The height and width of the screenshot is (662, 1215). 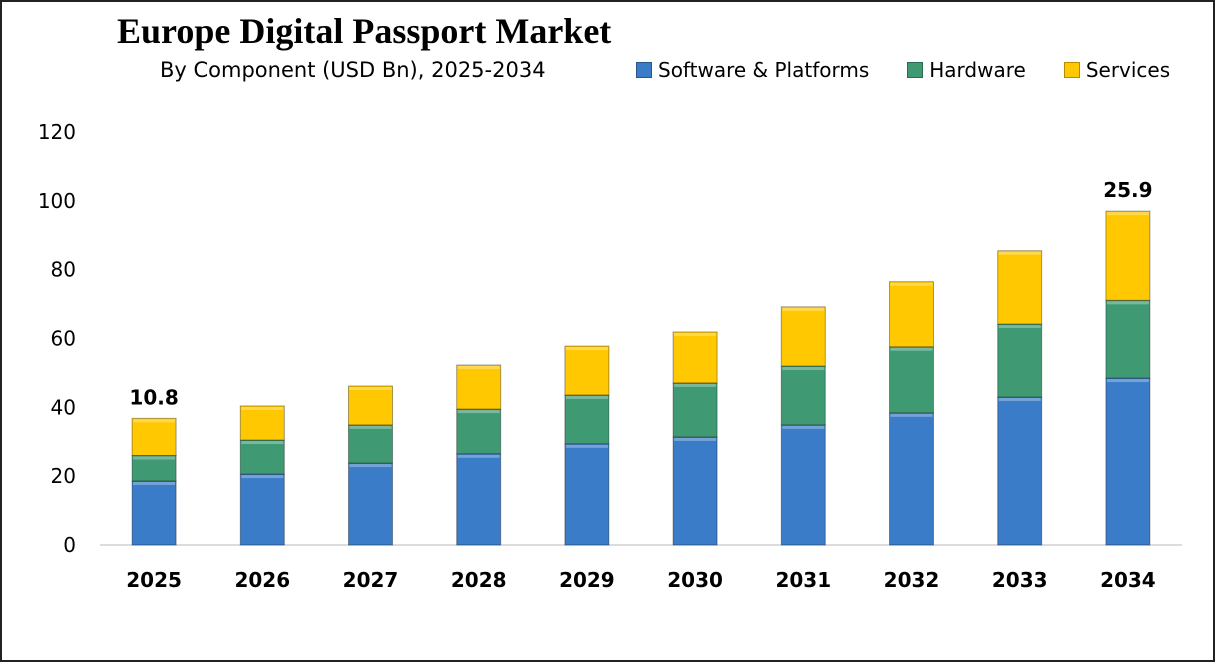 What do you see at coordinates (911, 380) in the screenshot?
I see `bar-segment-hardware-2032` at bounding box center [911, 380].